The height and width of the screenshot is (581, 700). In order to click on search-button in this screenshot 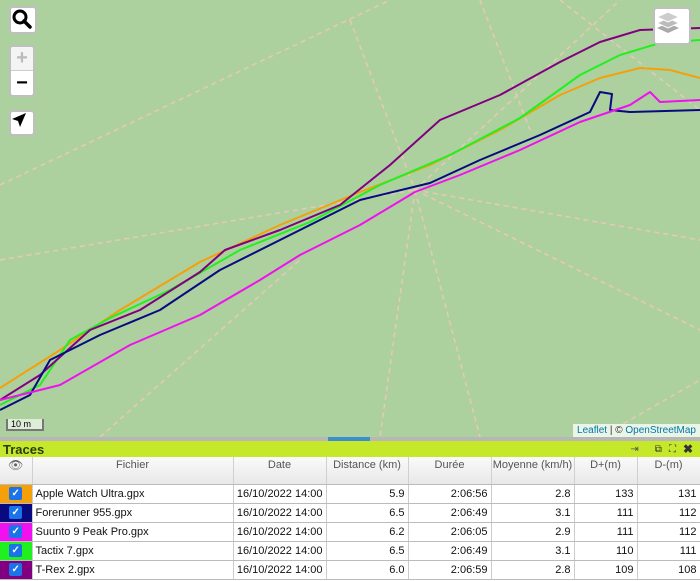, I will do `click(23, 20)`.